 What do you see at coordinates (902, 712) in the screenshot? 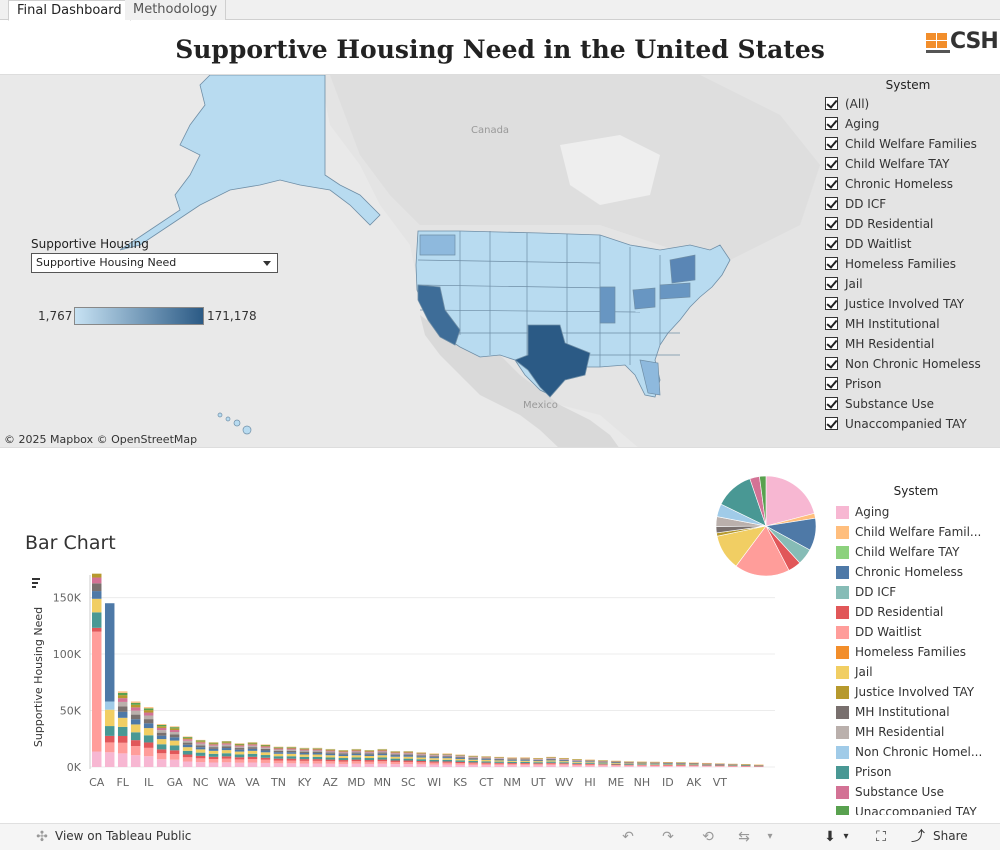
I see `legend-label: MH Institutional` at bounding box center [902, 712].